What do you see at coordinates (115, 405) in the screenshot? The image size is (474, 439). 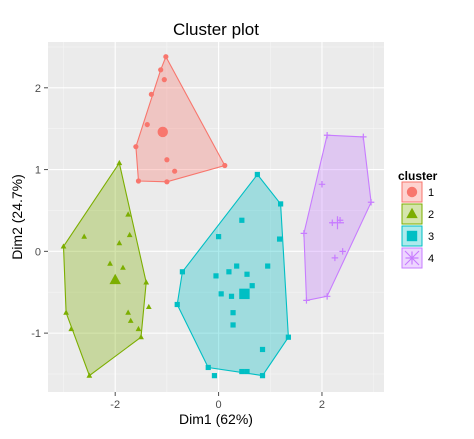 I see `x-tick-label: -2` at bounding box center [115, 405].